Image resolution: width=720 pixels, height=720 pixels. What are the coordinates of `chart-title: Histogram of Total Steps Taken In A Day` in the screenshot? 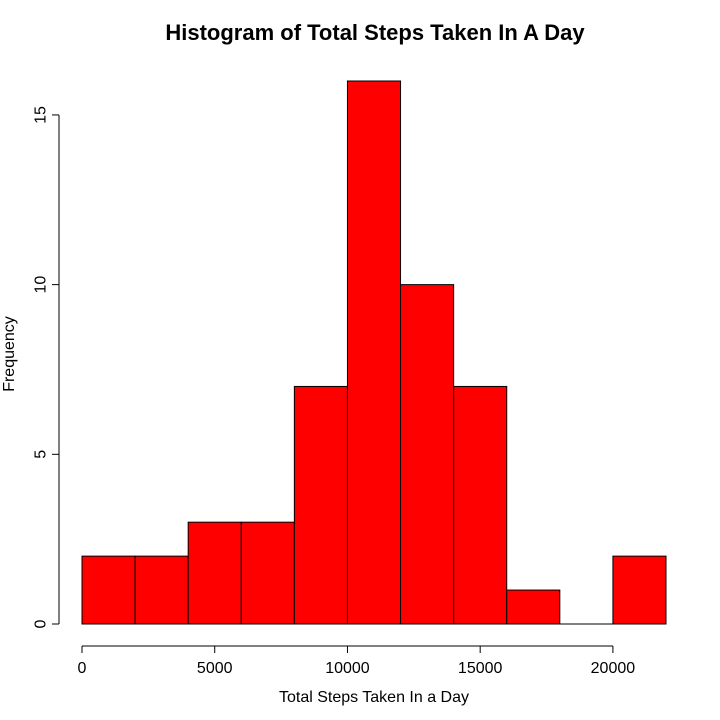 It's located at (375, 32).